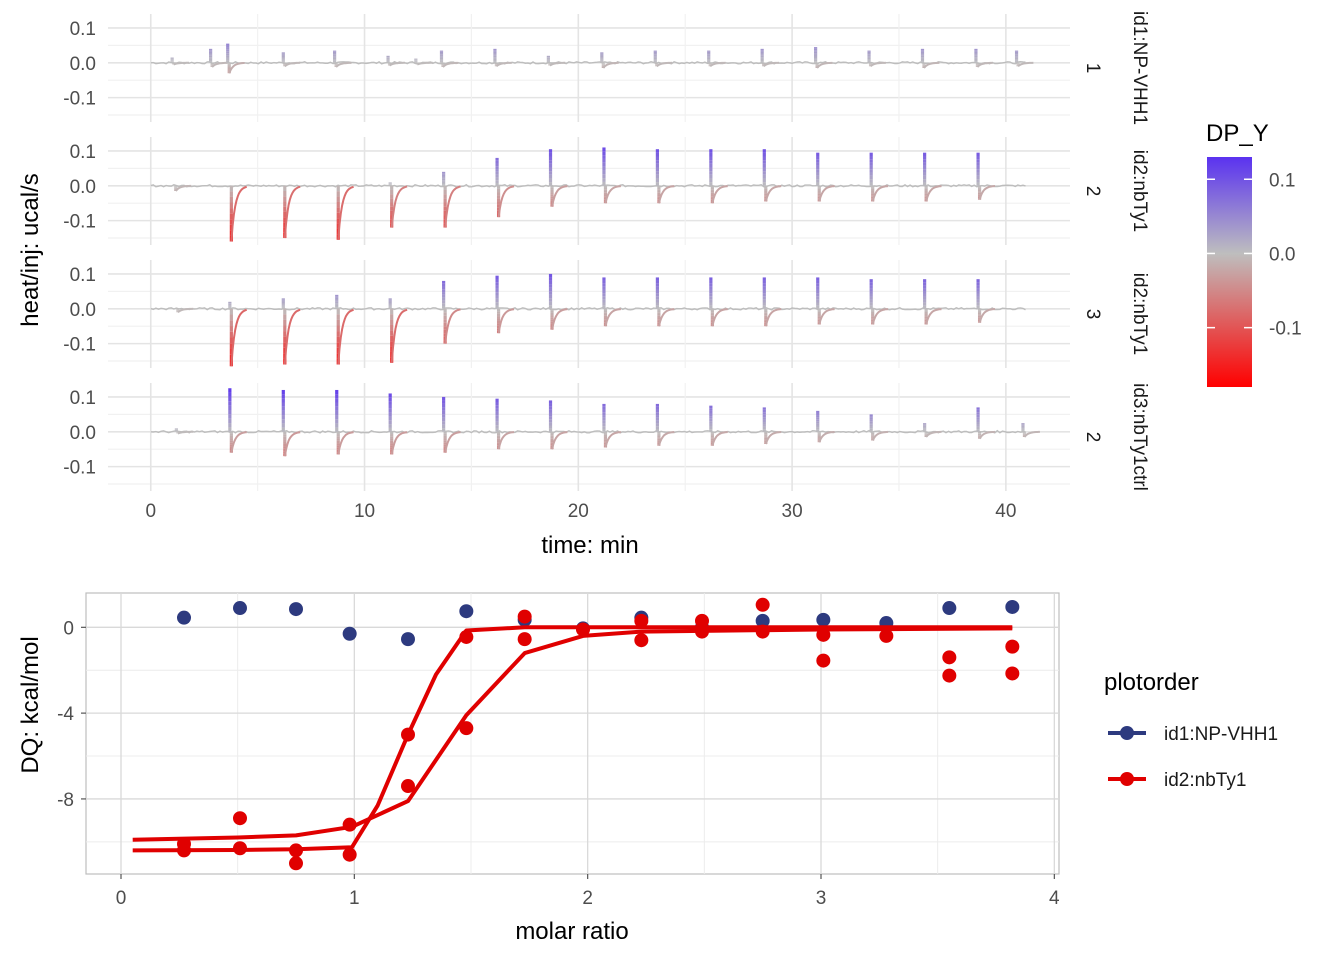 This screenshot has width=1344, height=960. Describe the element at coordinates (1005, 511) in the screenshot. I see `x-tick-label: 40` at that location.